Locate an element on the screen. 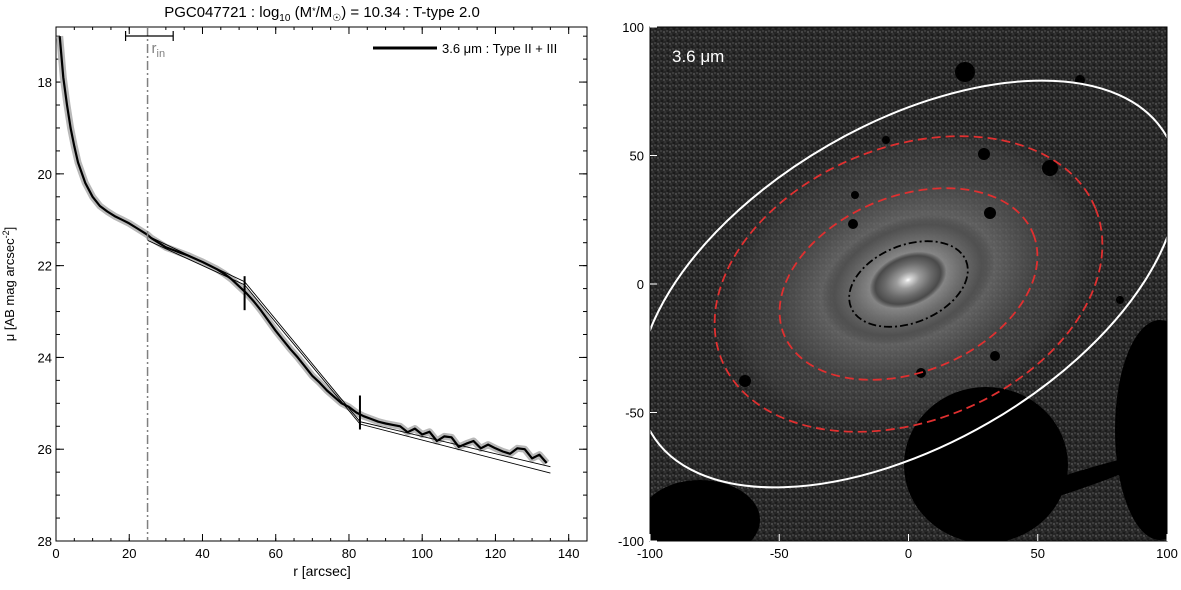 Image resolution: width=1181 pixels, height=590 pixels. bar-ellipse is located at coordinates (908, 284).